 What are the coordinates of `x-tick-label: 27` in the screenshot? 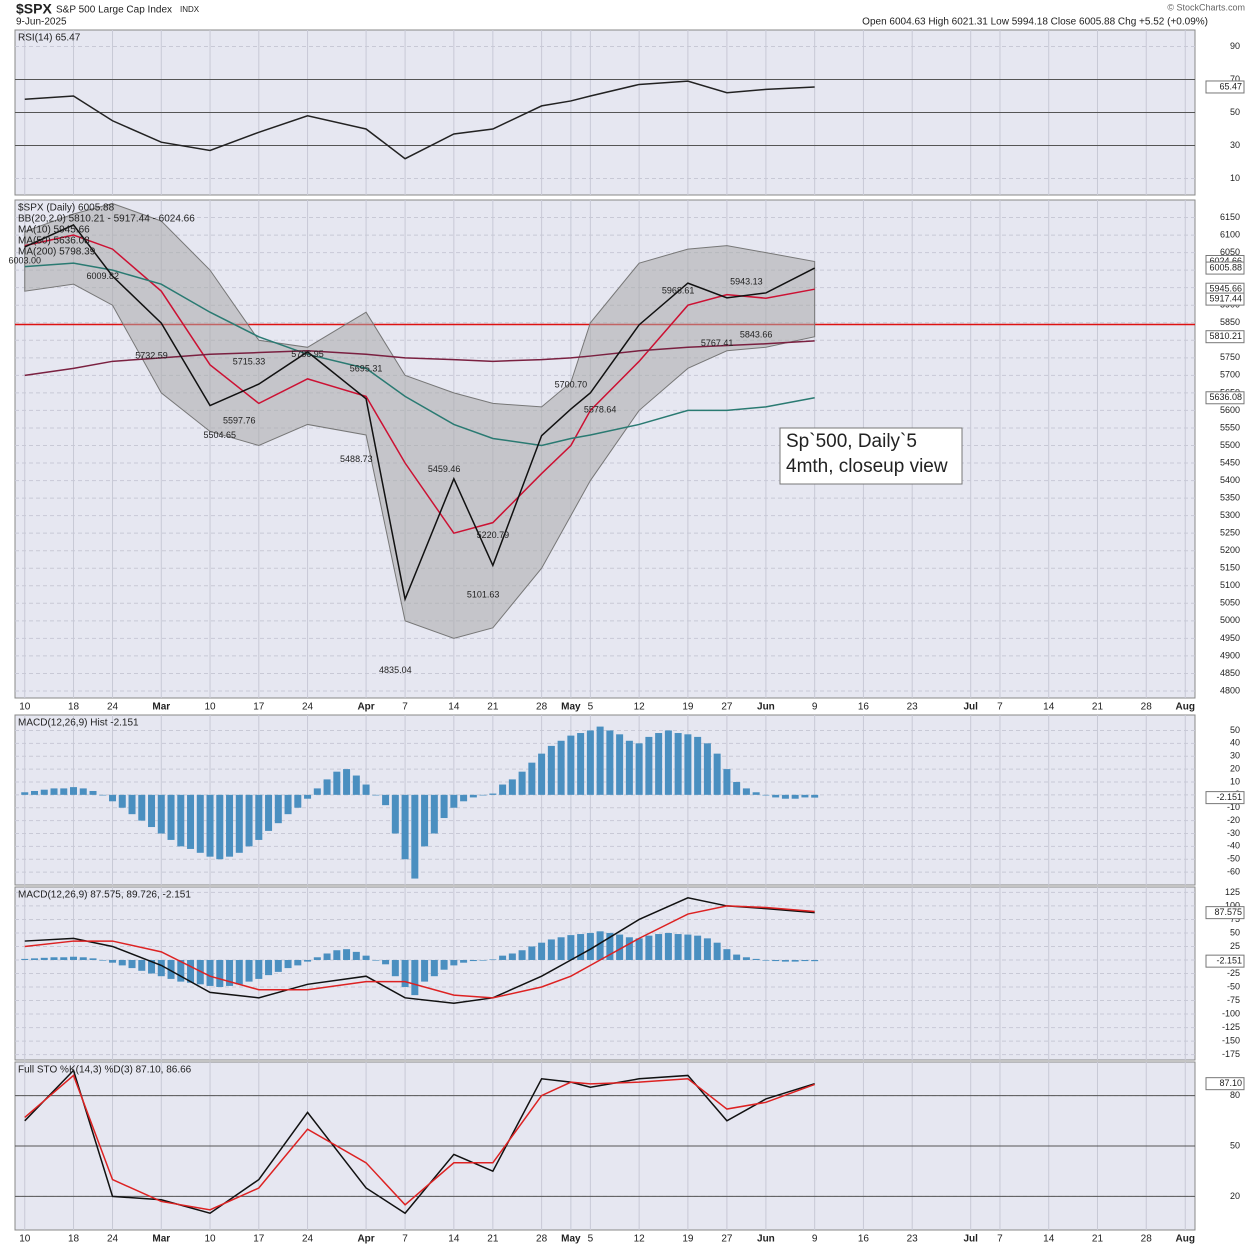 It's located at (727, 707).